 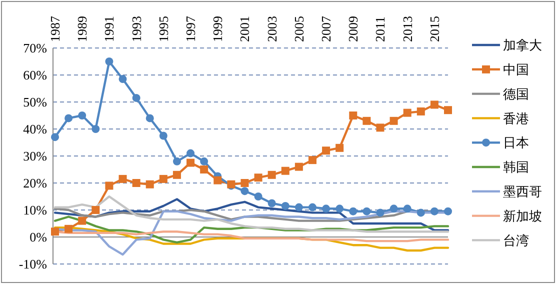 What do you see at coordinates (163, 29) in the screenshot?
I see `x-tick-label: 1995` at bounding box center [163, 29].